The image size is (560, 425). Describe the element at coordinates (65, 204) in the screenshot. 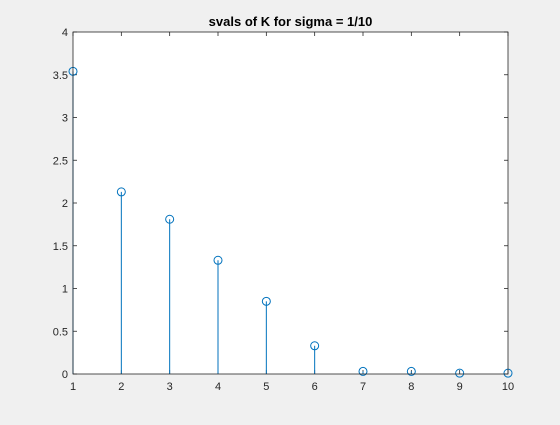

I see `y-tick-label: 2` at that location.